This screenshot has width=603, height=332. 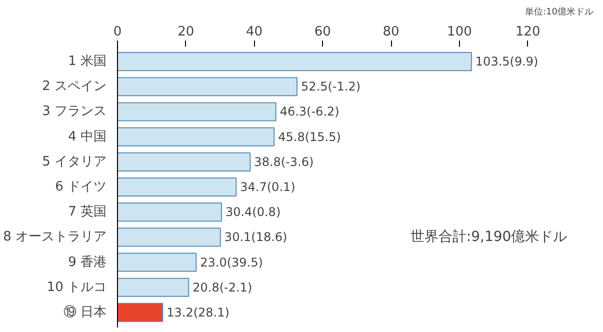 What do you see at coordinates (74, 112) in the screenshot?
I see `y-tick-label: 3 フランス` at bounding box center [74, 112].